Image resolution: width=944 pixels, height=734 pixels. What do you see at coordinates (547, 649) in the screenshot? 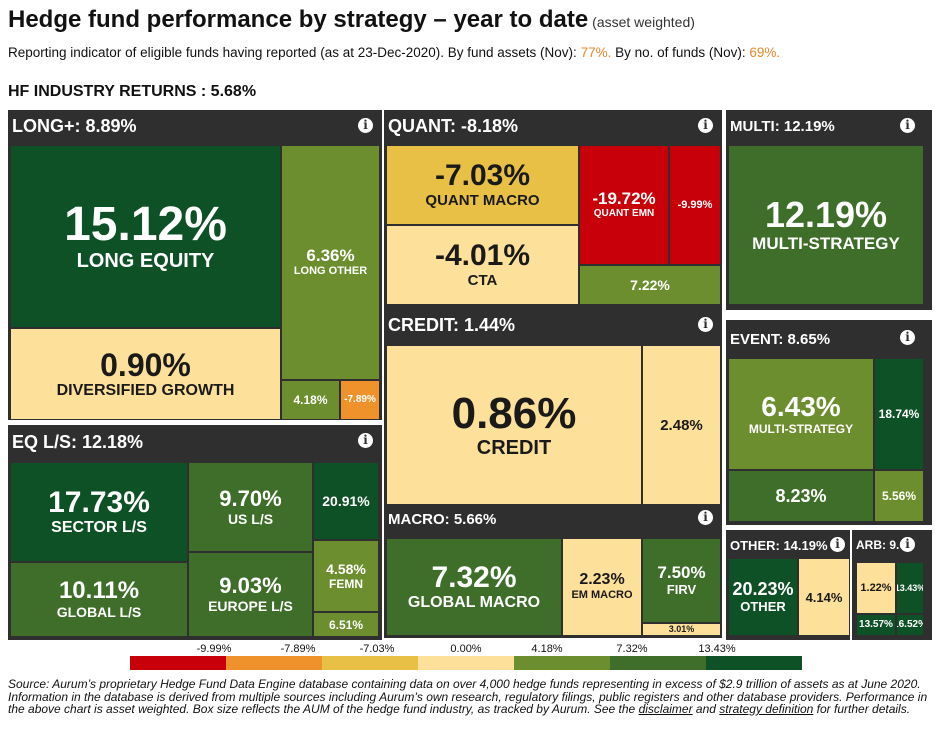
I see `legend-tick-label: 4.18%` at bounding box center [547, 649].